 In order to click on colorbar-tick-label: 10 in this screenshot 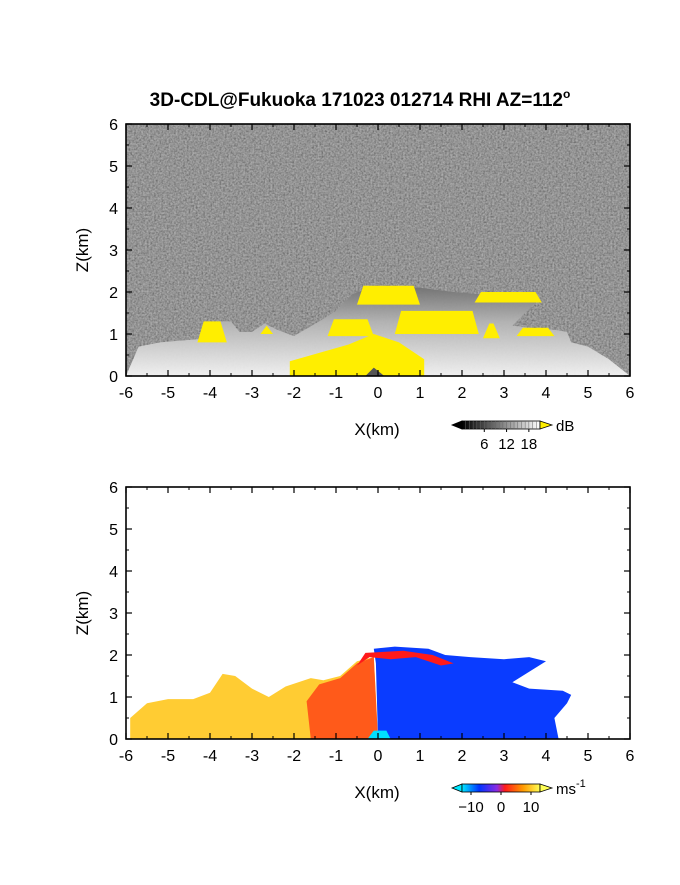, I will do `click(531, 807)`.